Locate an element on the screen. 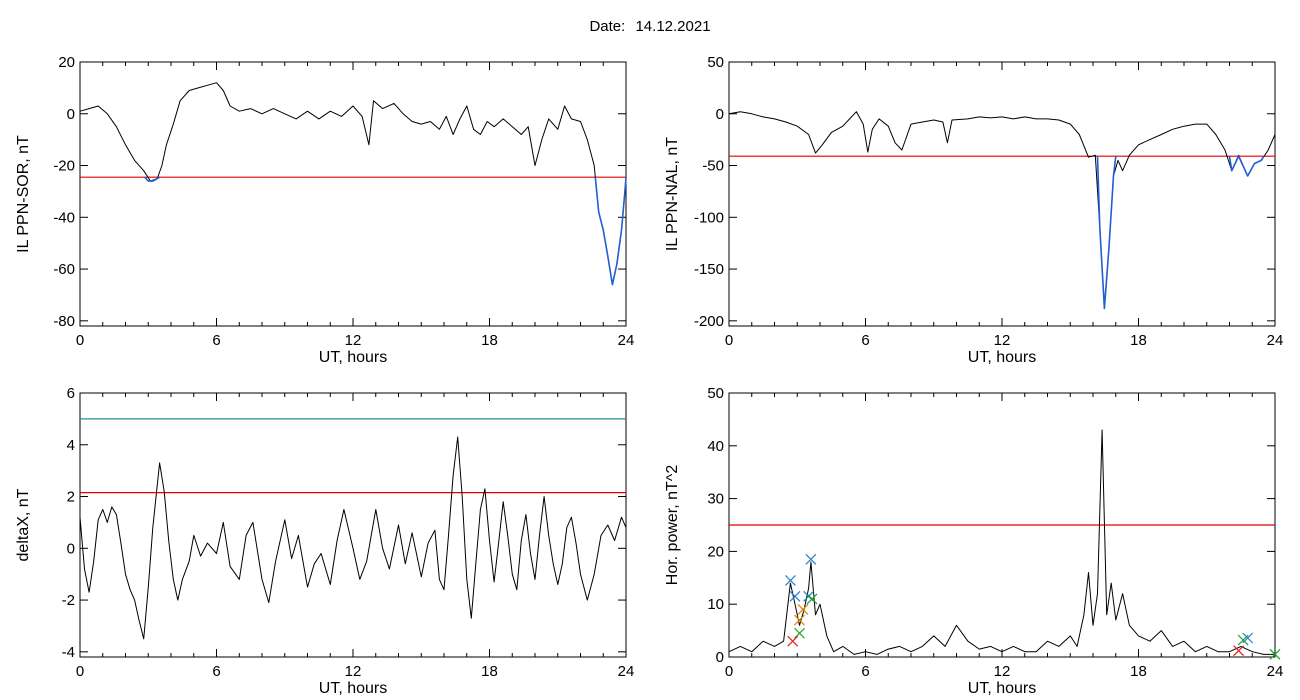 The image size is (1300, 700). page-title: Date: 14.12.2021 is located at coordinates (650, 26).